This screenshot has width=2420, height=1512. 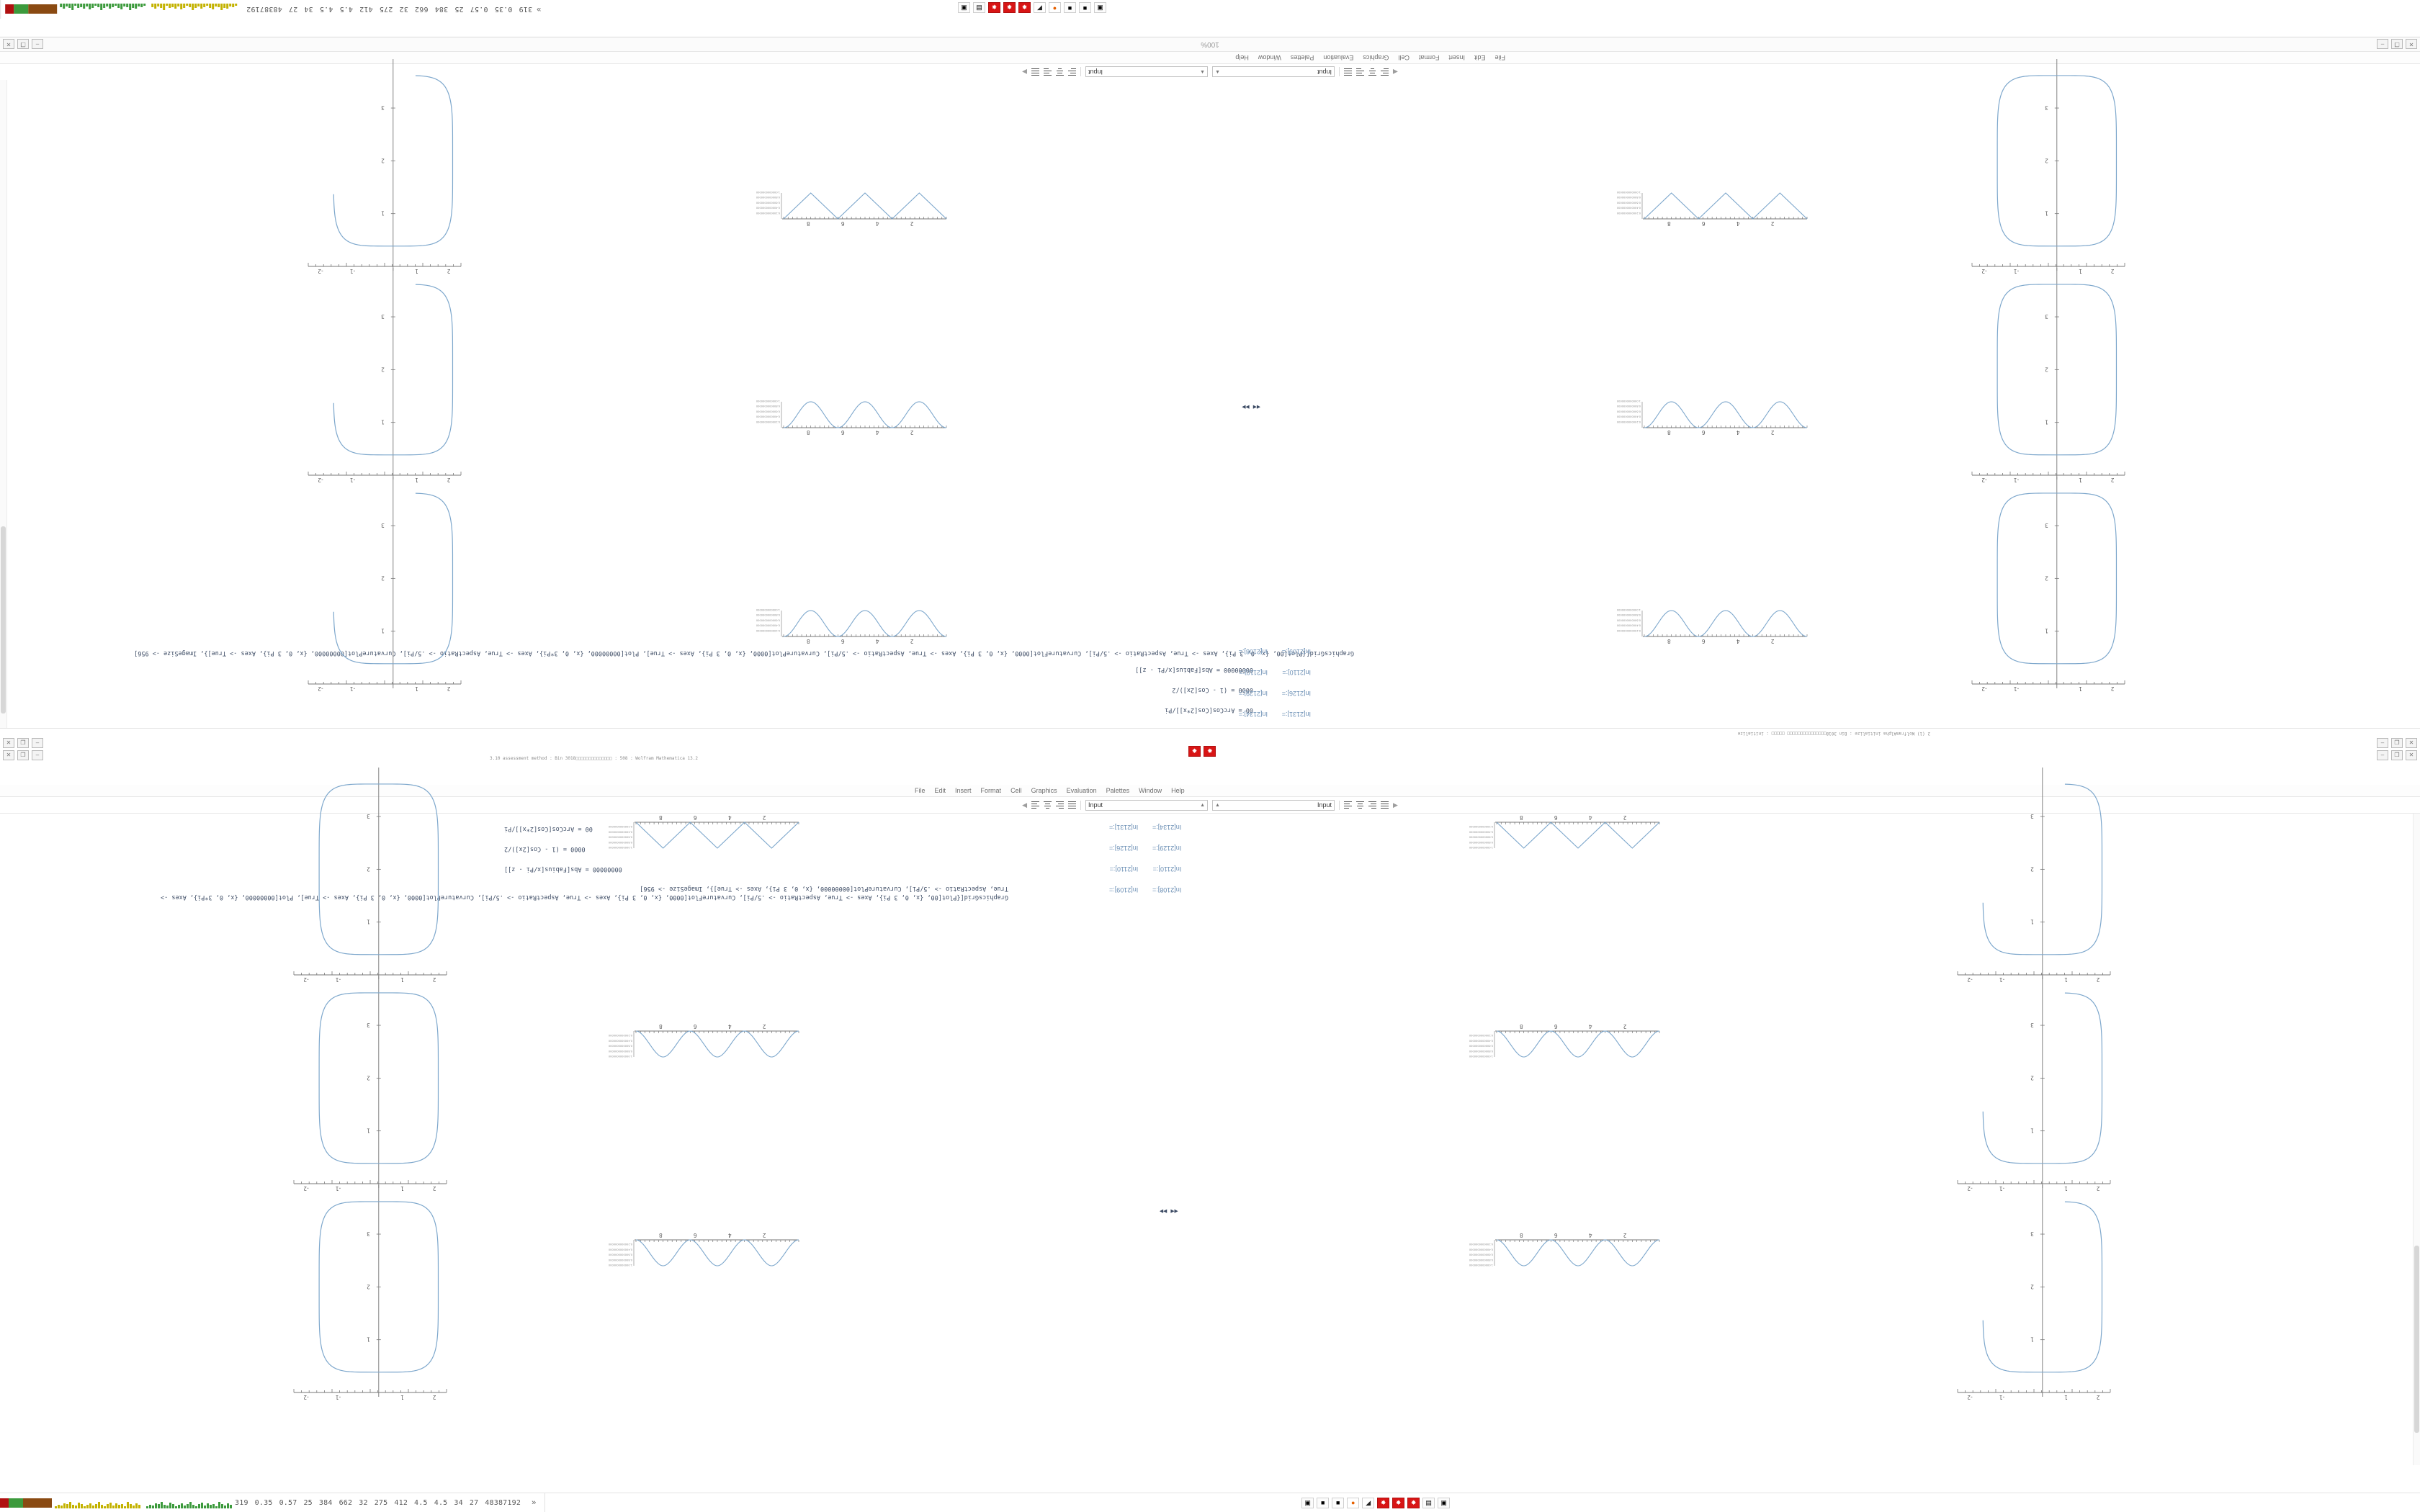 I want to click on cell-label-in-2108-b: In[2108]:=, so click(x=1167, y=890).